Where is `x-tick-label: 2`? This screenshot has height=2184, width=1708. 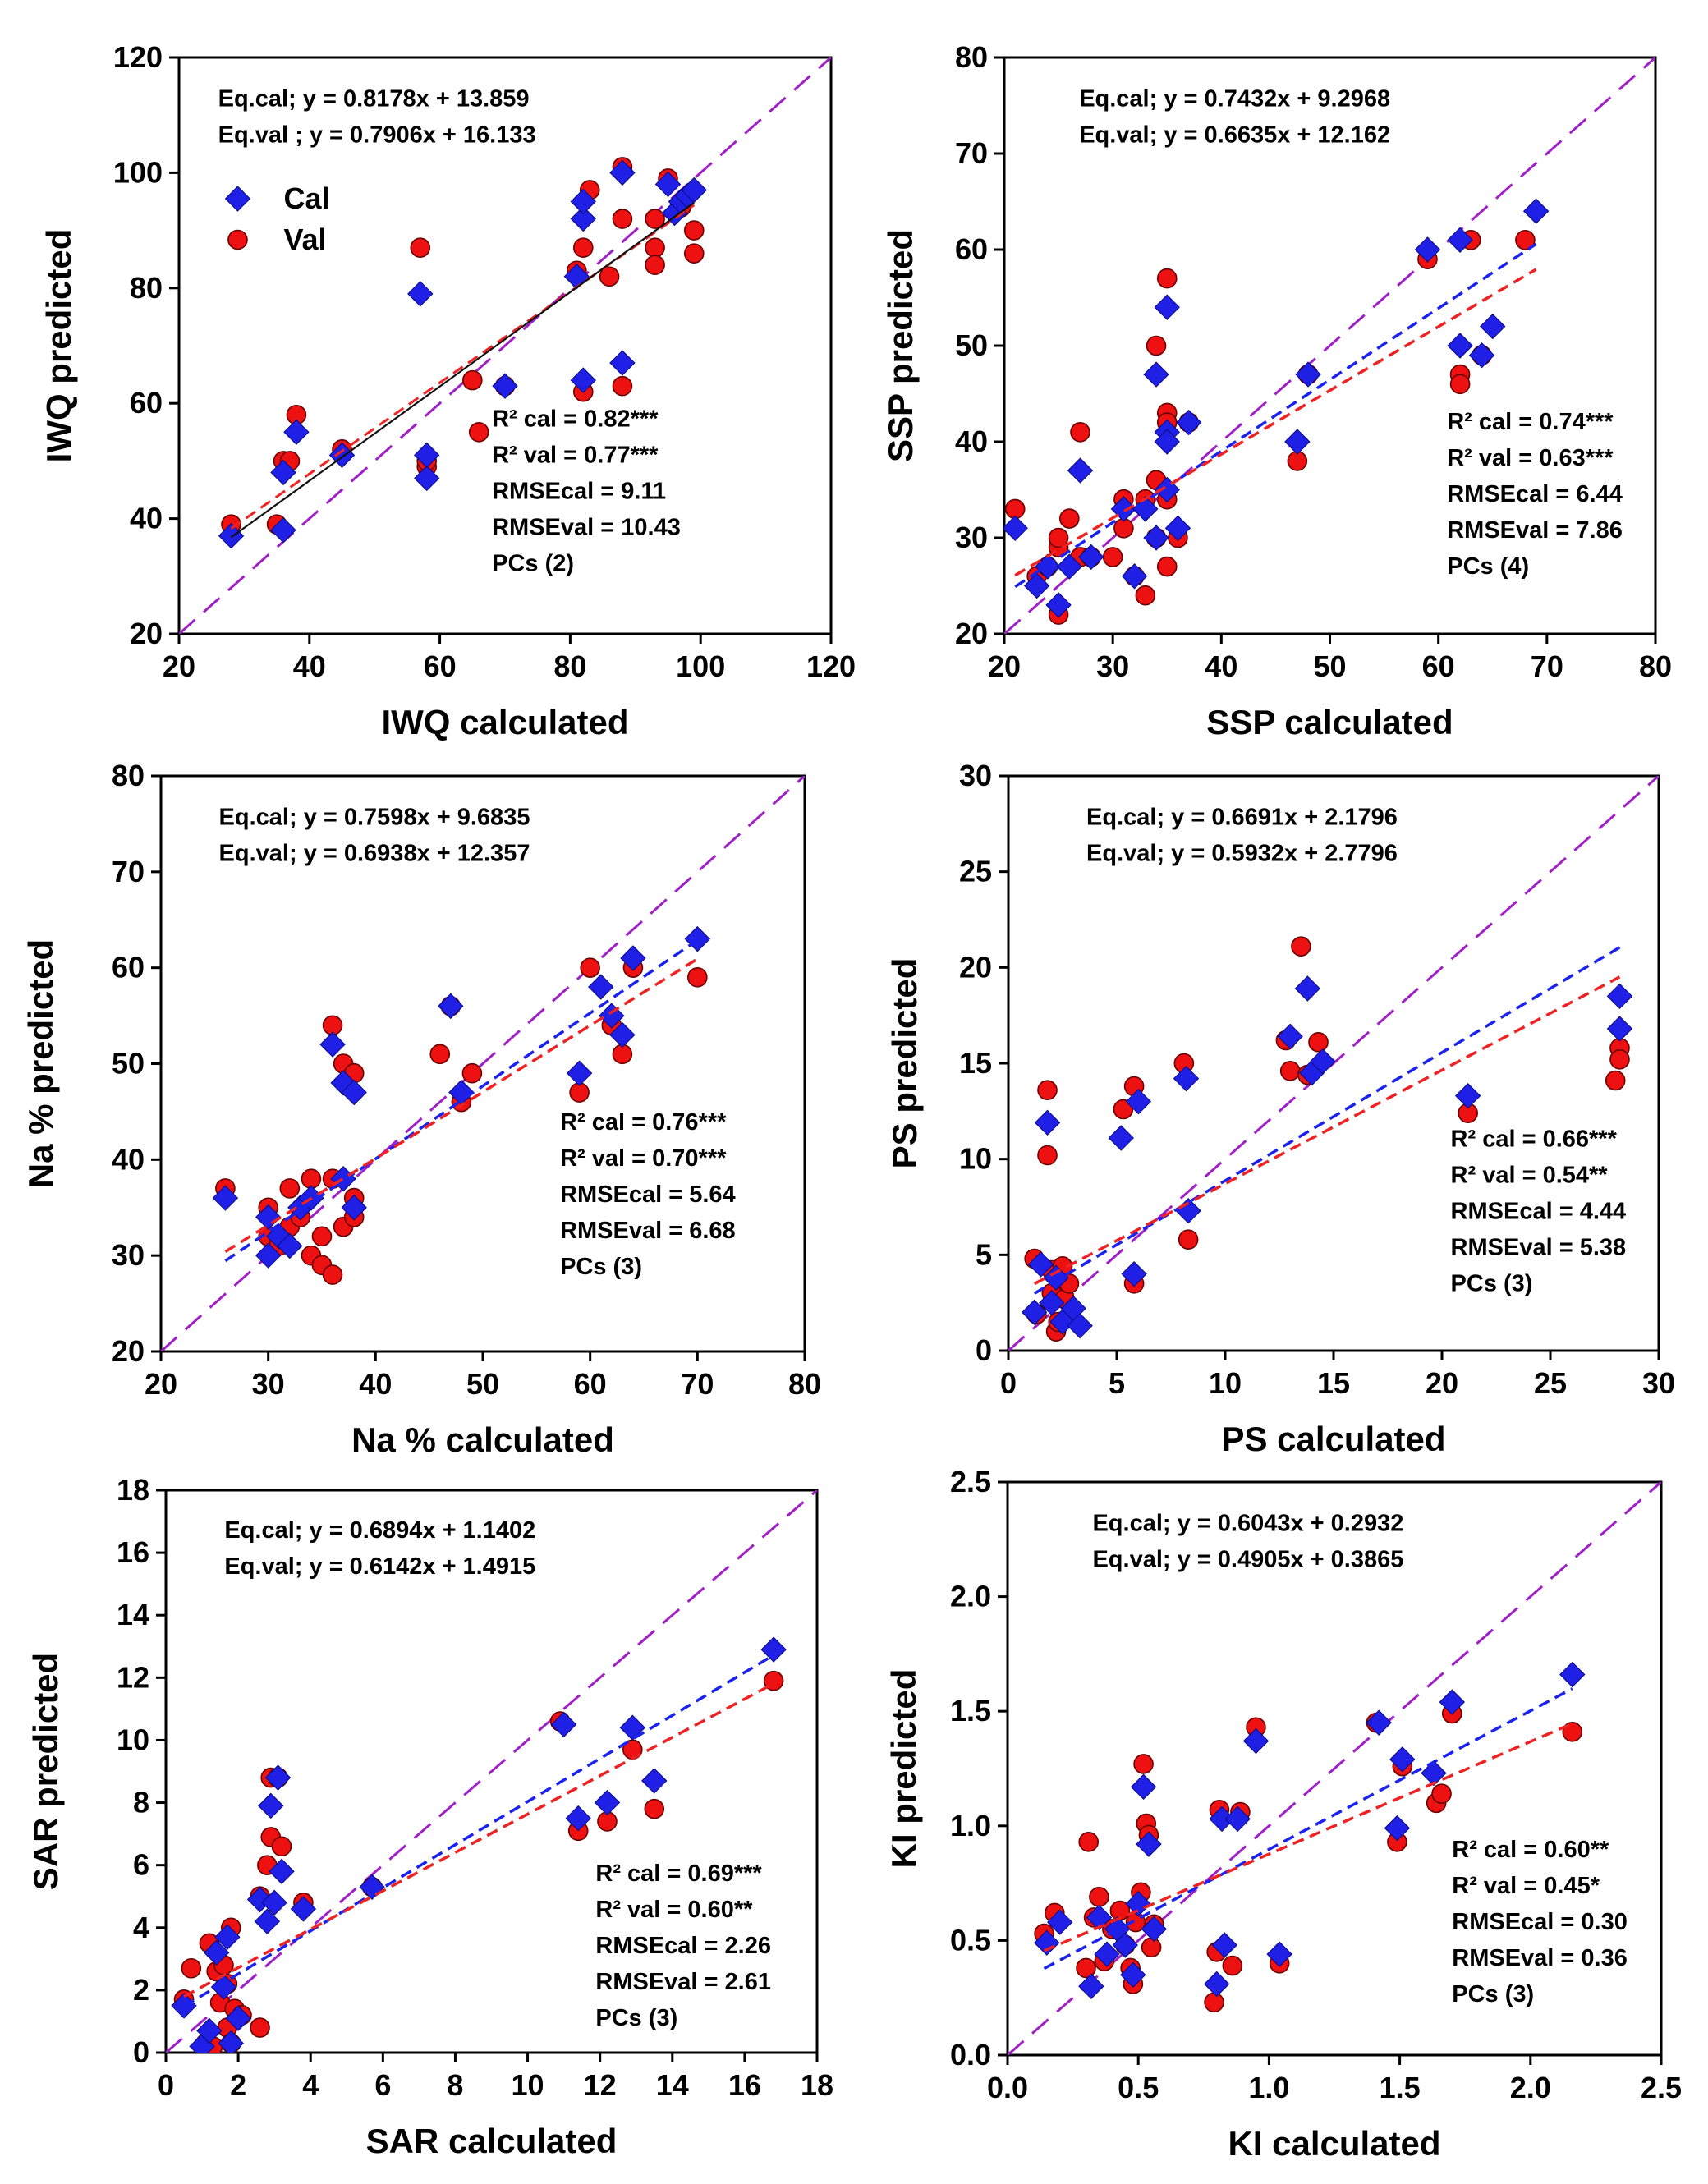
x-tick-label: 2 is located at coordinates (238, 2085).